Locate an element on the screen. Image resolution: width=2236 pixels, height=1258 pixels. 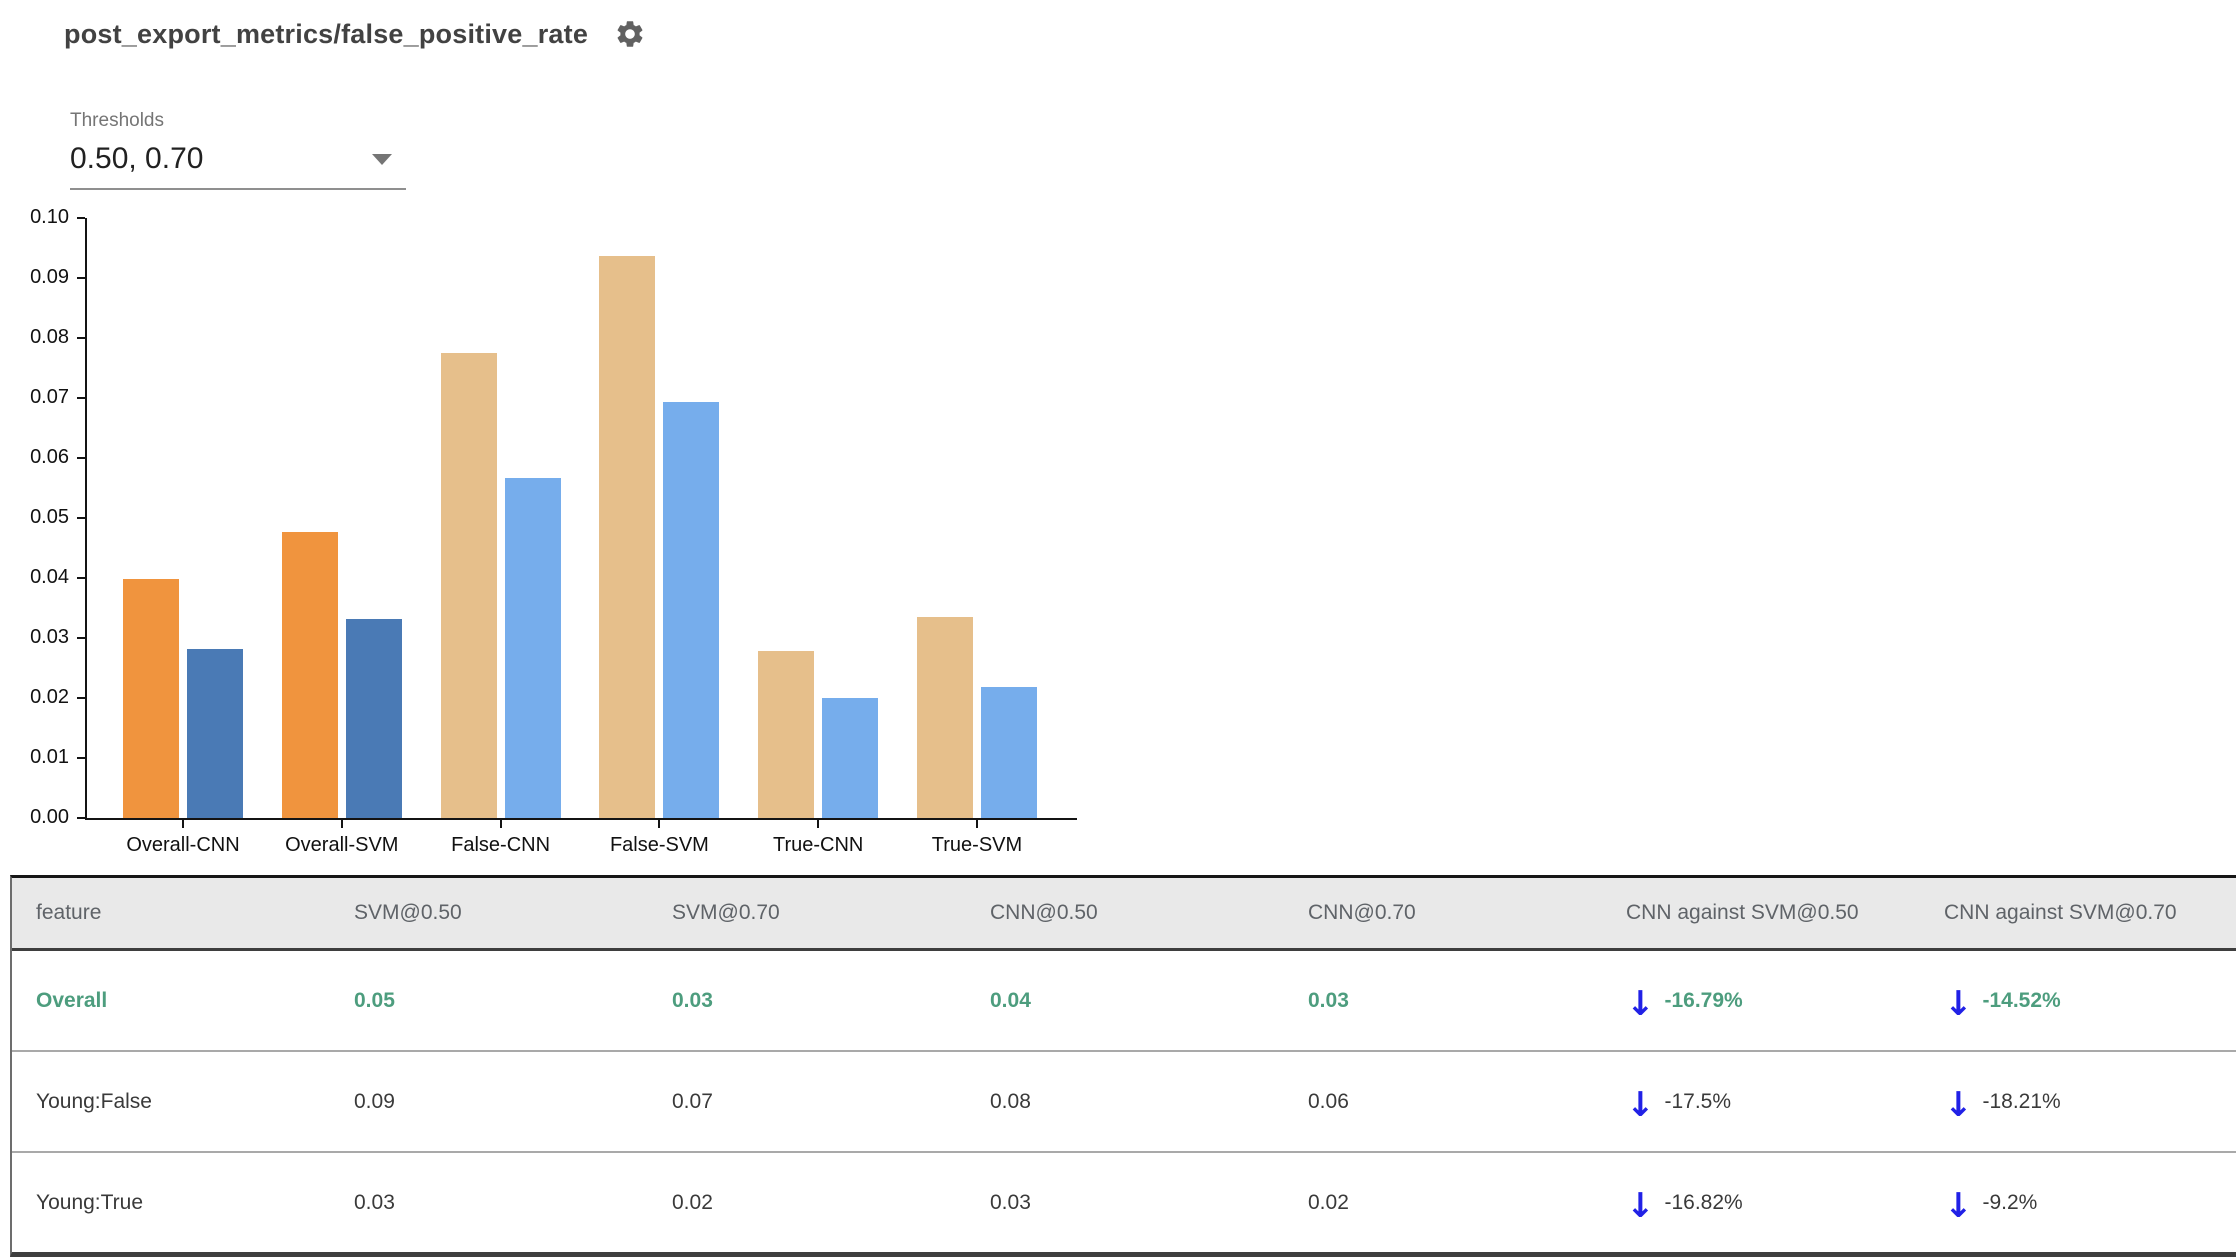
delta-cell: ↓ -18.21% is located at coordinates (2078, 1104).